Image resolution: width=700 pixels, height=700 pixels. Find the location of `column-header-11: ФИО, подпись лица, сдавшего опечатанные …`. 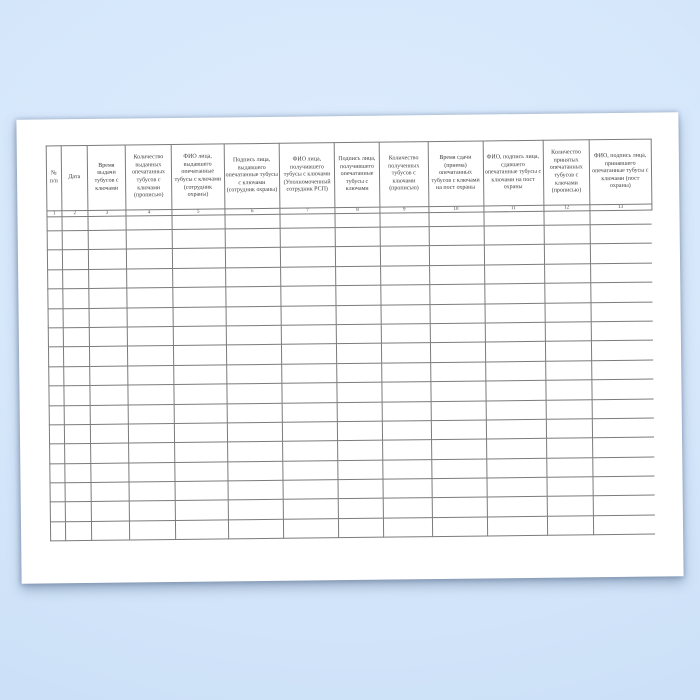

column-header-11: ФИО, подпись лица, сдавшего опечатанные … is located at coordinates (513, 173).